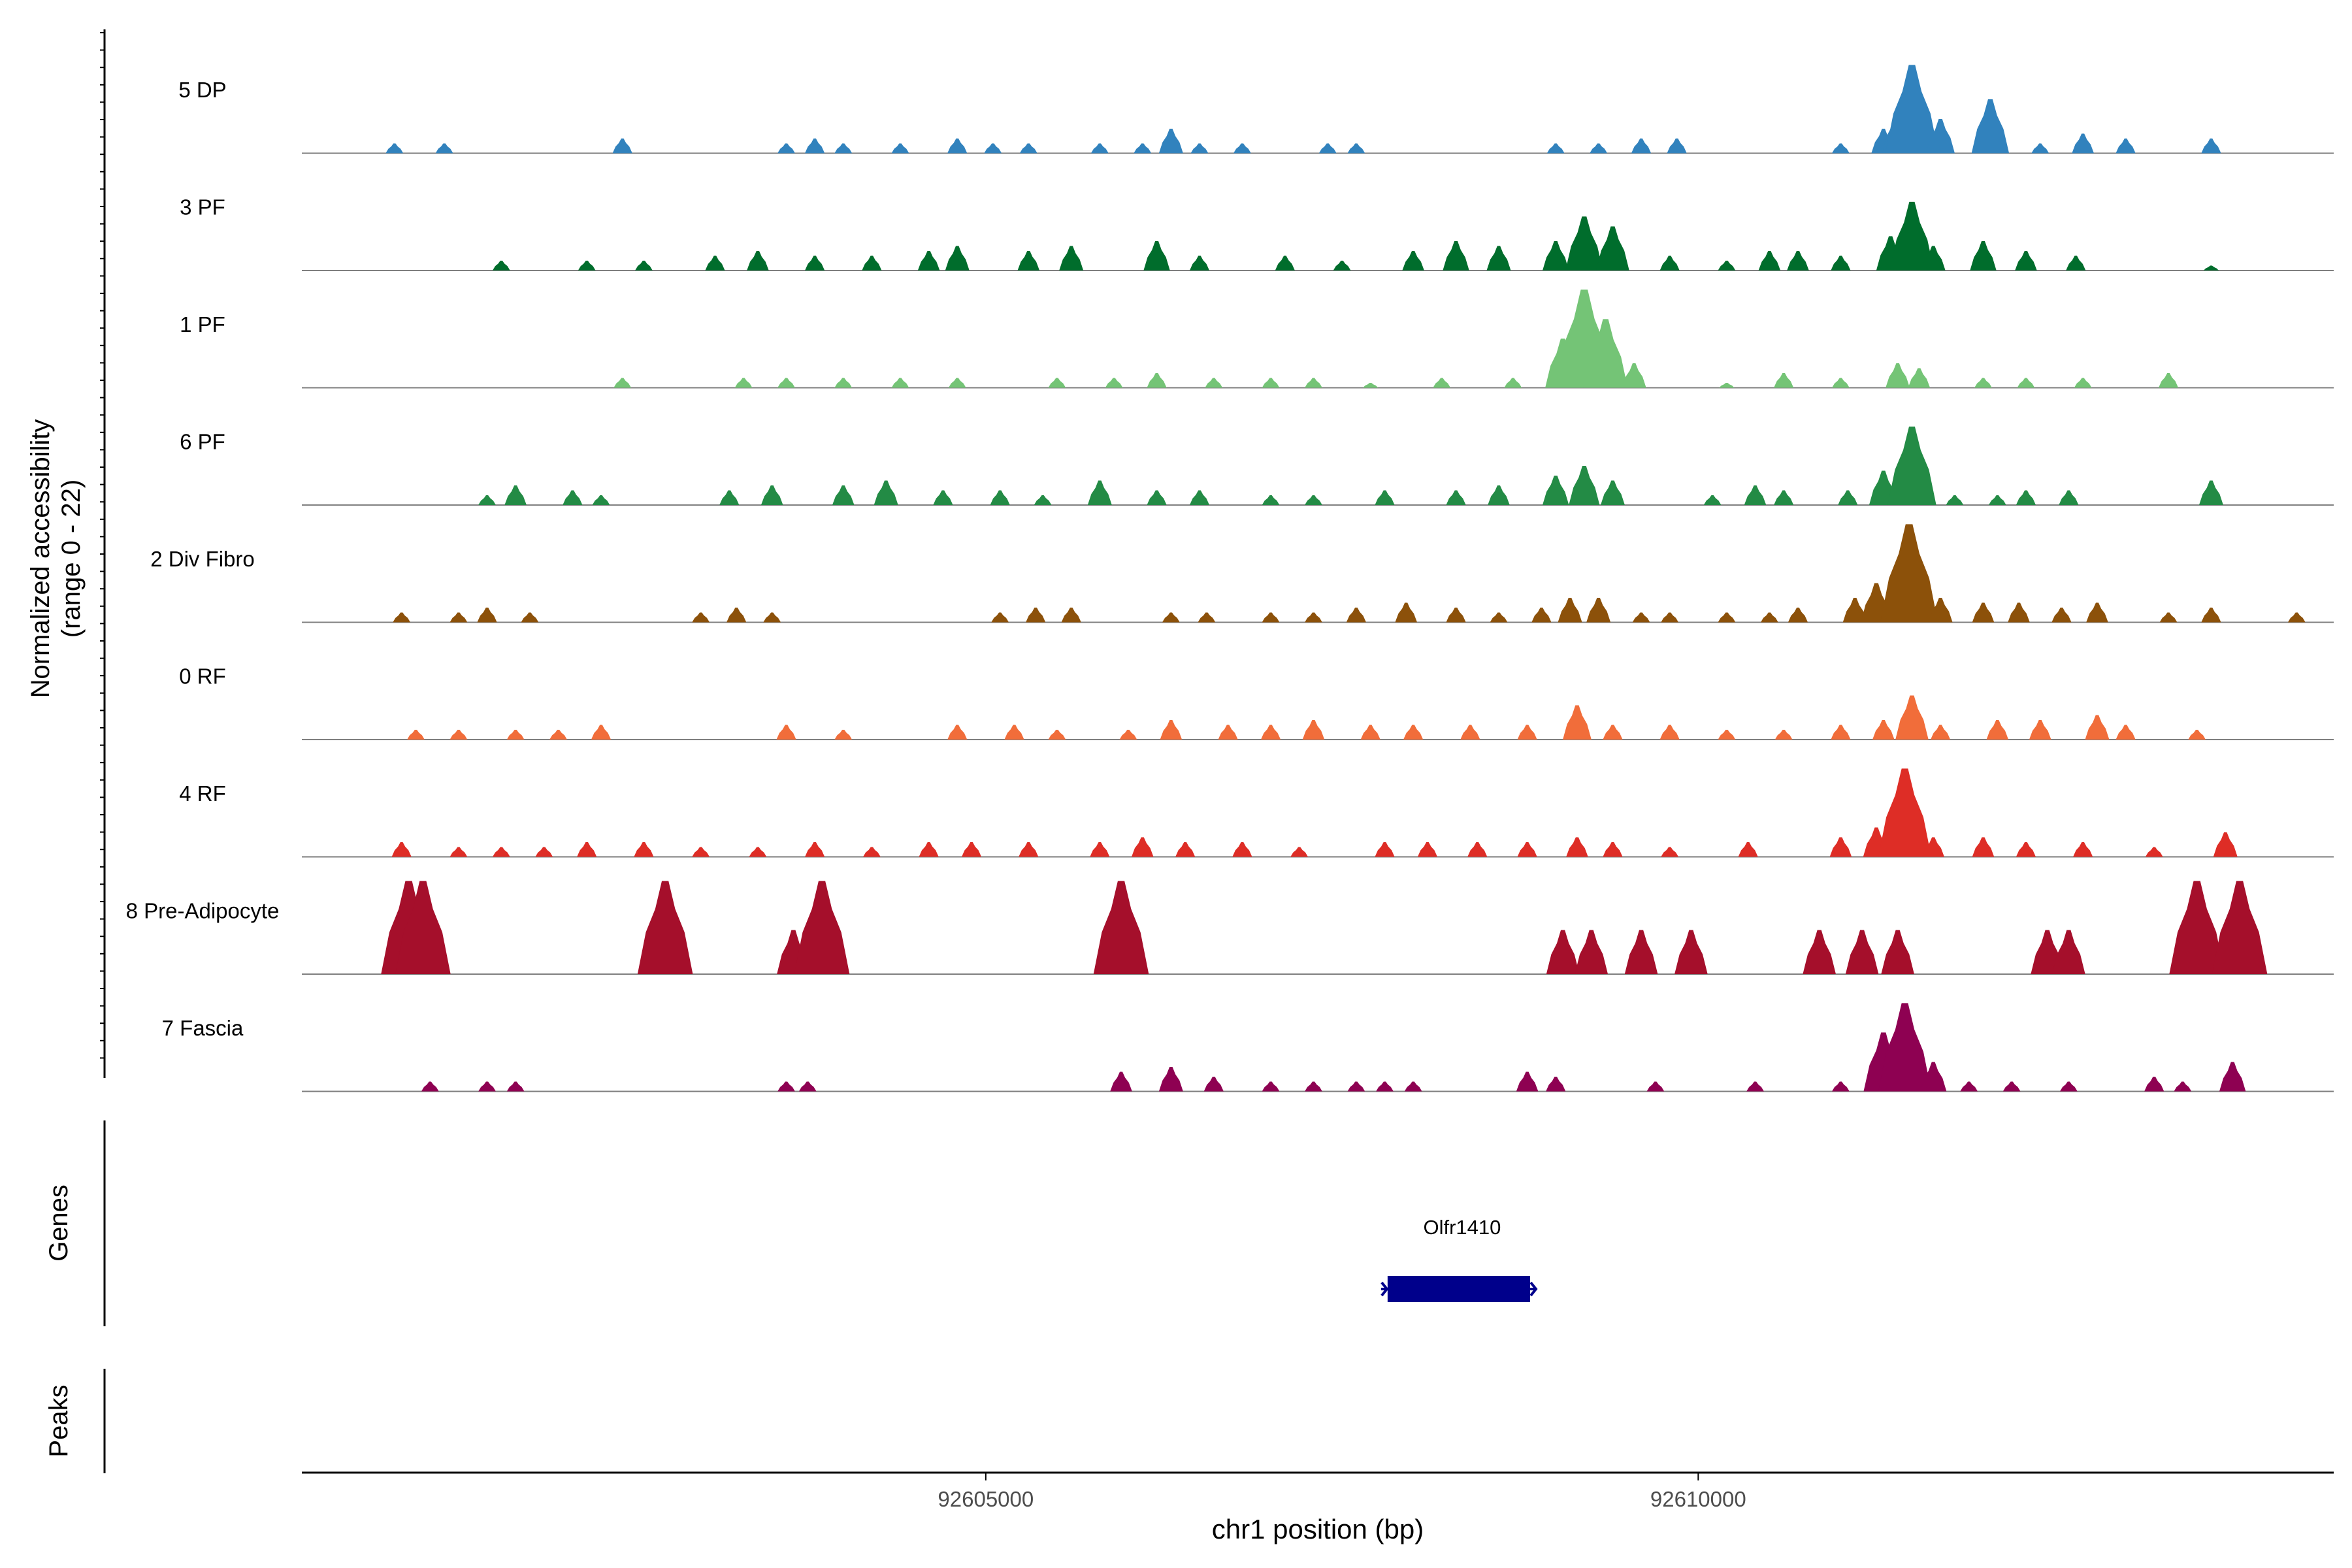 The image size is (2352, 1568). Describe the element at coordinates (1533, 1289) in the screenshot. I see `gene-strand-arrow-right` at that location.